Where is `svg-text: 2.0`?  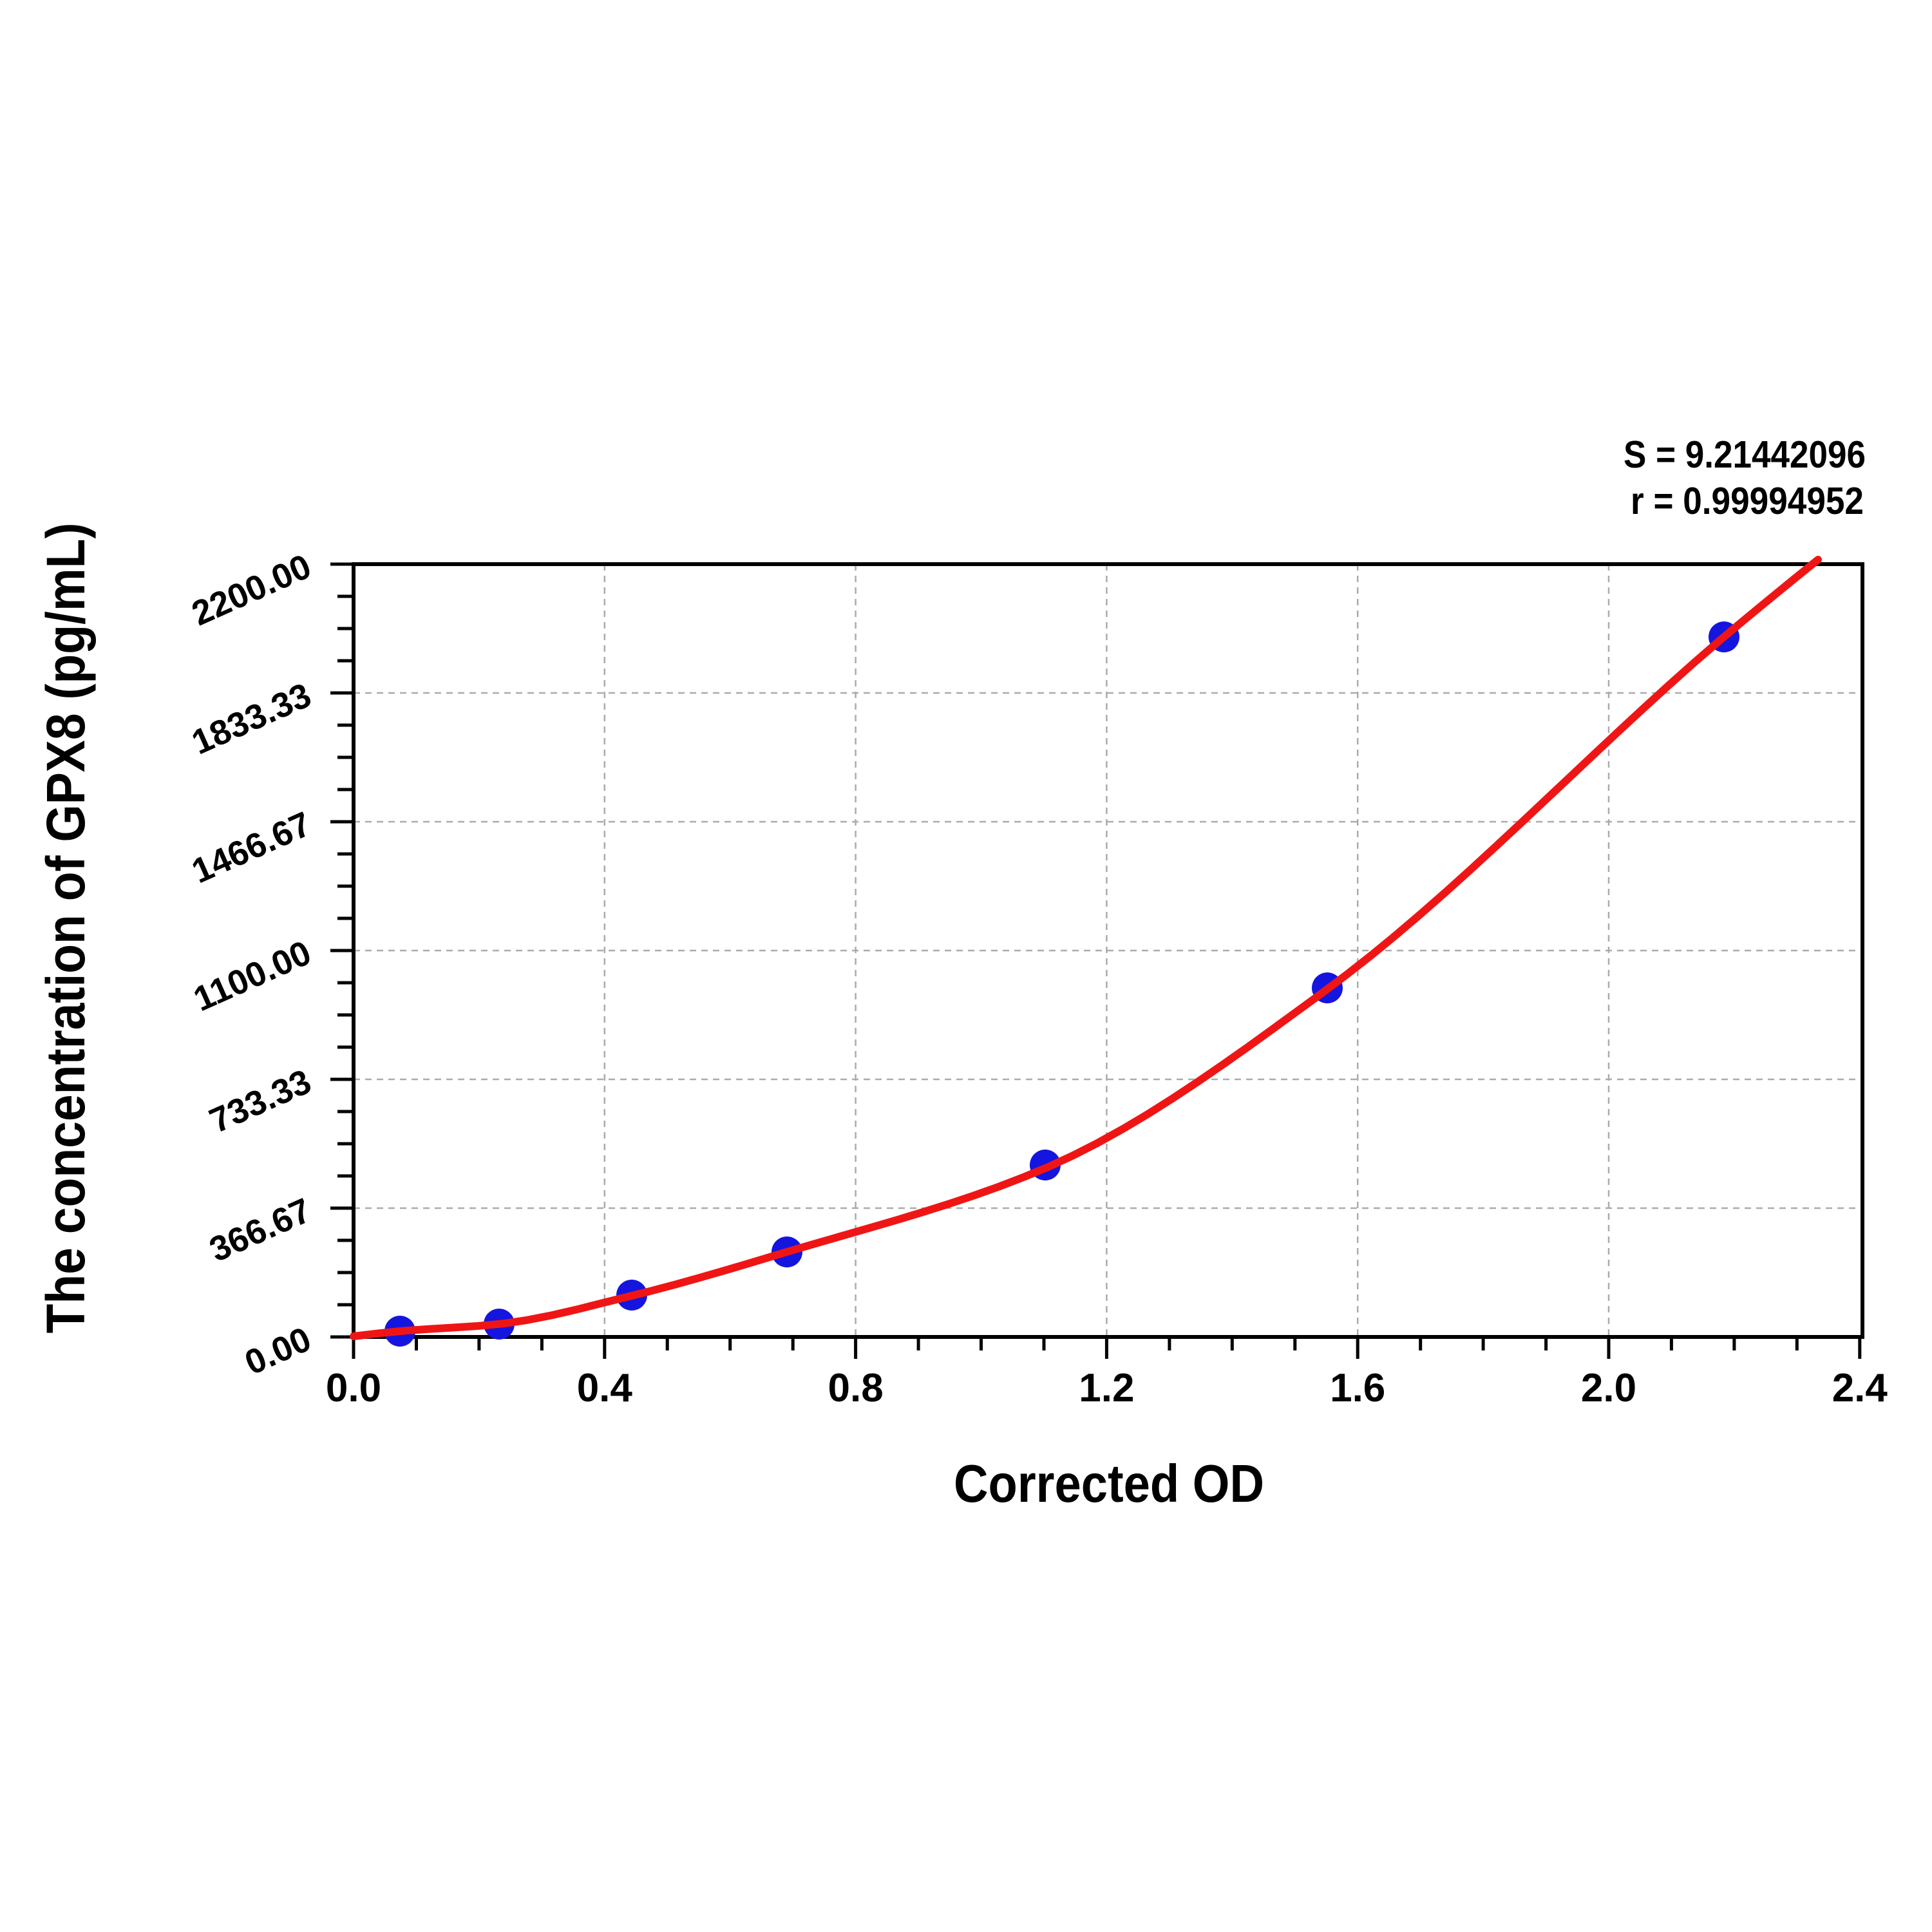
svg-text: 2.0 is located at coordinates (1609, 1388).